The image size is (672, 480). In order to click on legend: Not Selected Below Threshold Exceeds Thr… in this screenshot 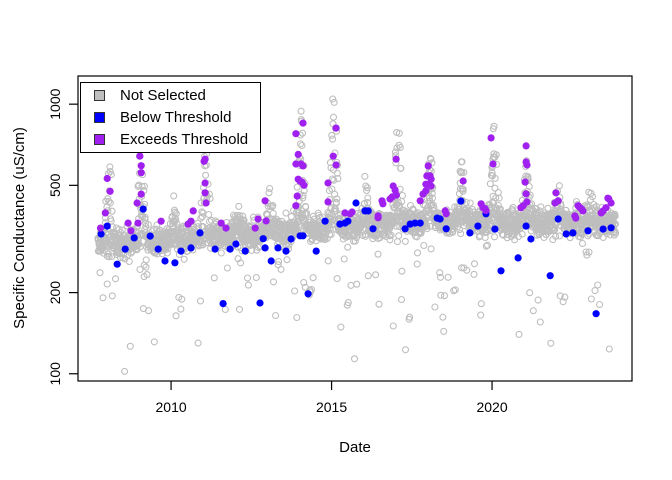, I will do `click(170, 117)`.